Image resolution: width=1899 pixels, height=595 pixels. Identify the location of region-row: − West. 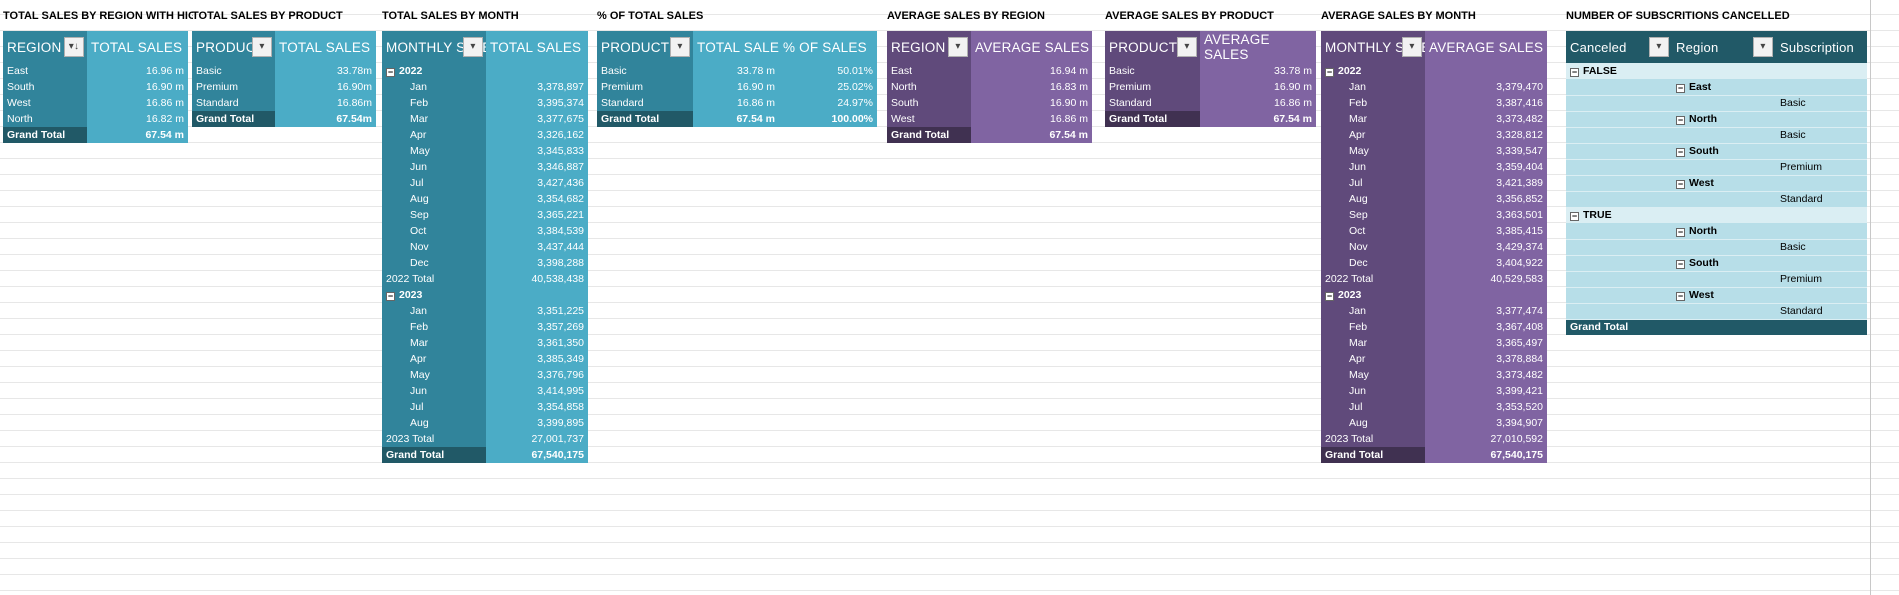
(1716, 183).